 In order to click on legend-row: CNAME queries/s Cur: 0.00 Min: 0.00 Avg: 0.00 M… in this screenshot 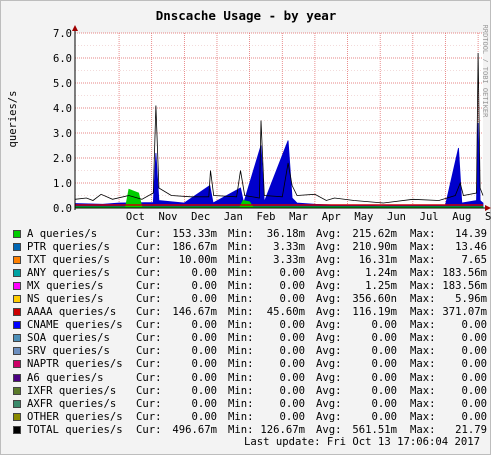, I will do `click(249, 325)`.